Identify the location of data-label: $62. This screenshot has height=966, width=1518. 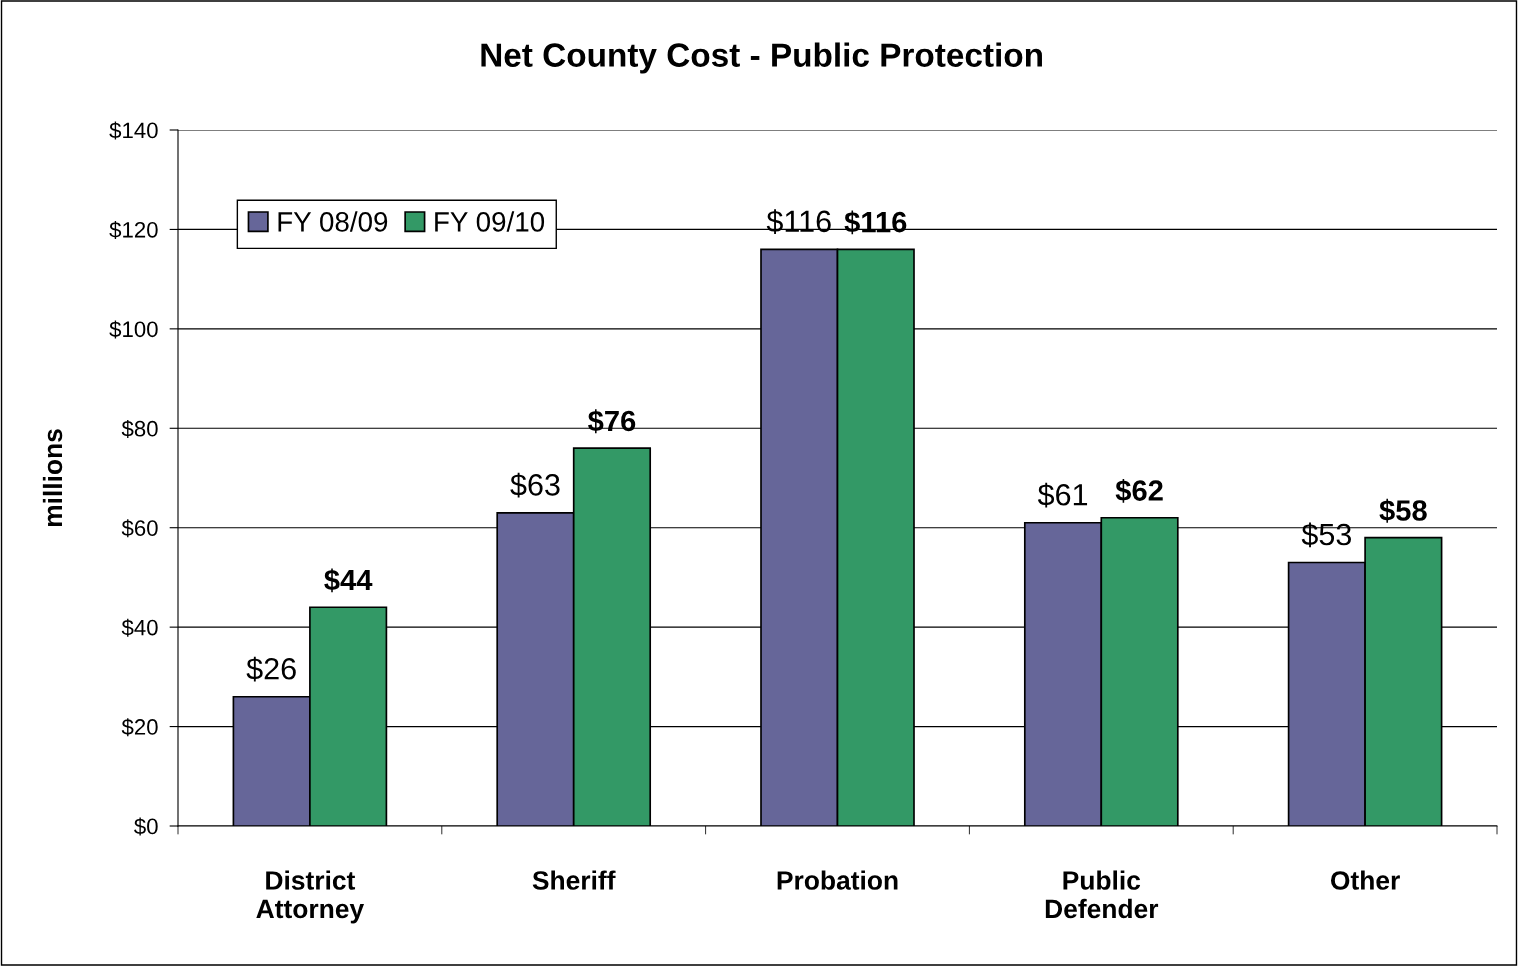
(1139, 490).